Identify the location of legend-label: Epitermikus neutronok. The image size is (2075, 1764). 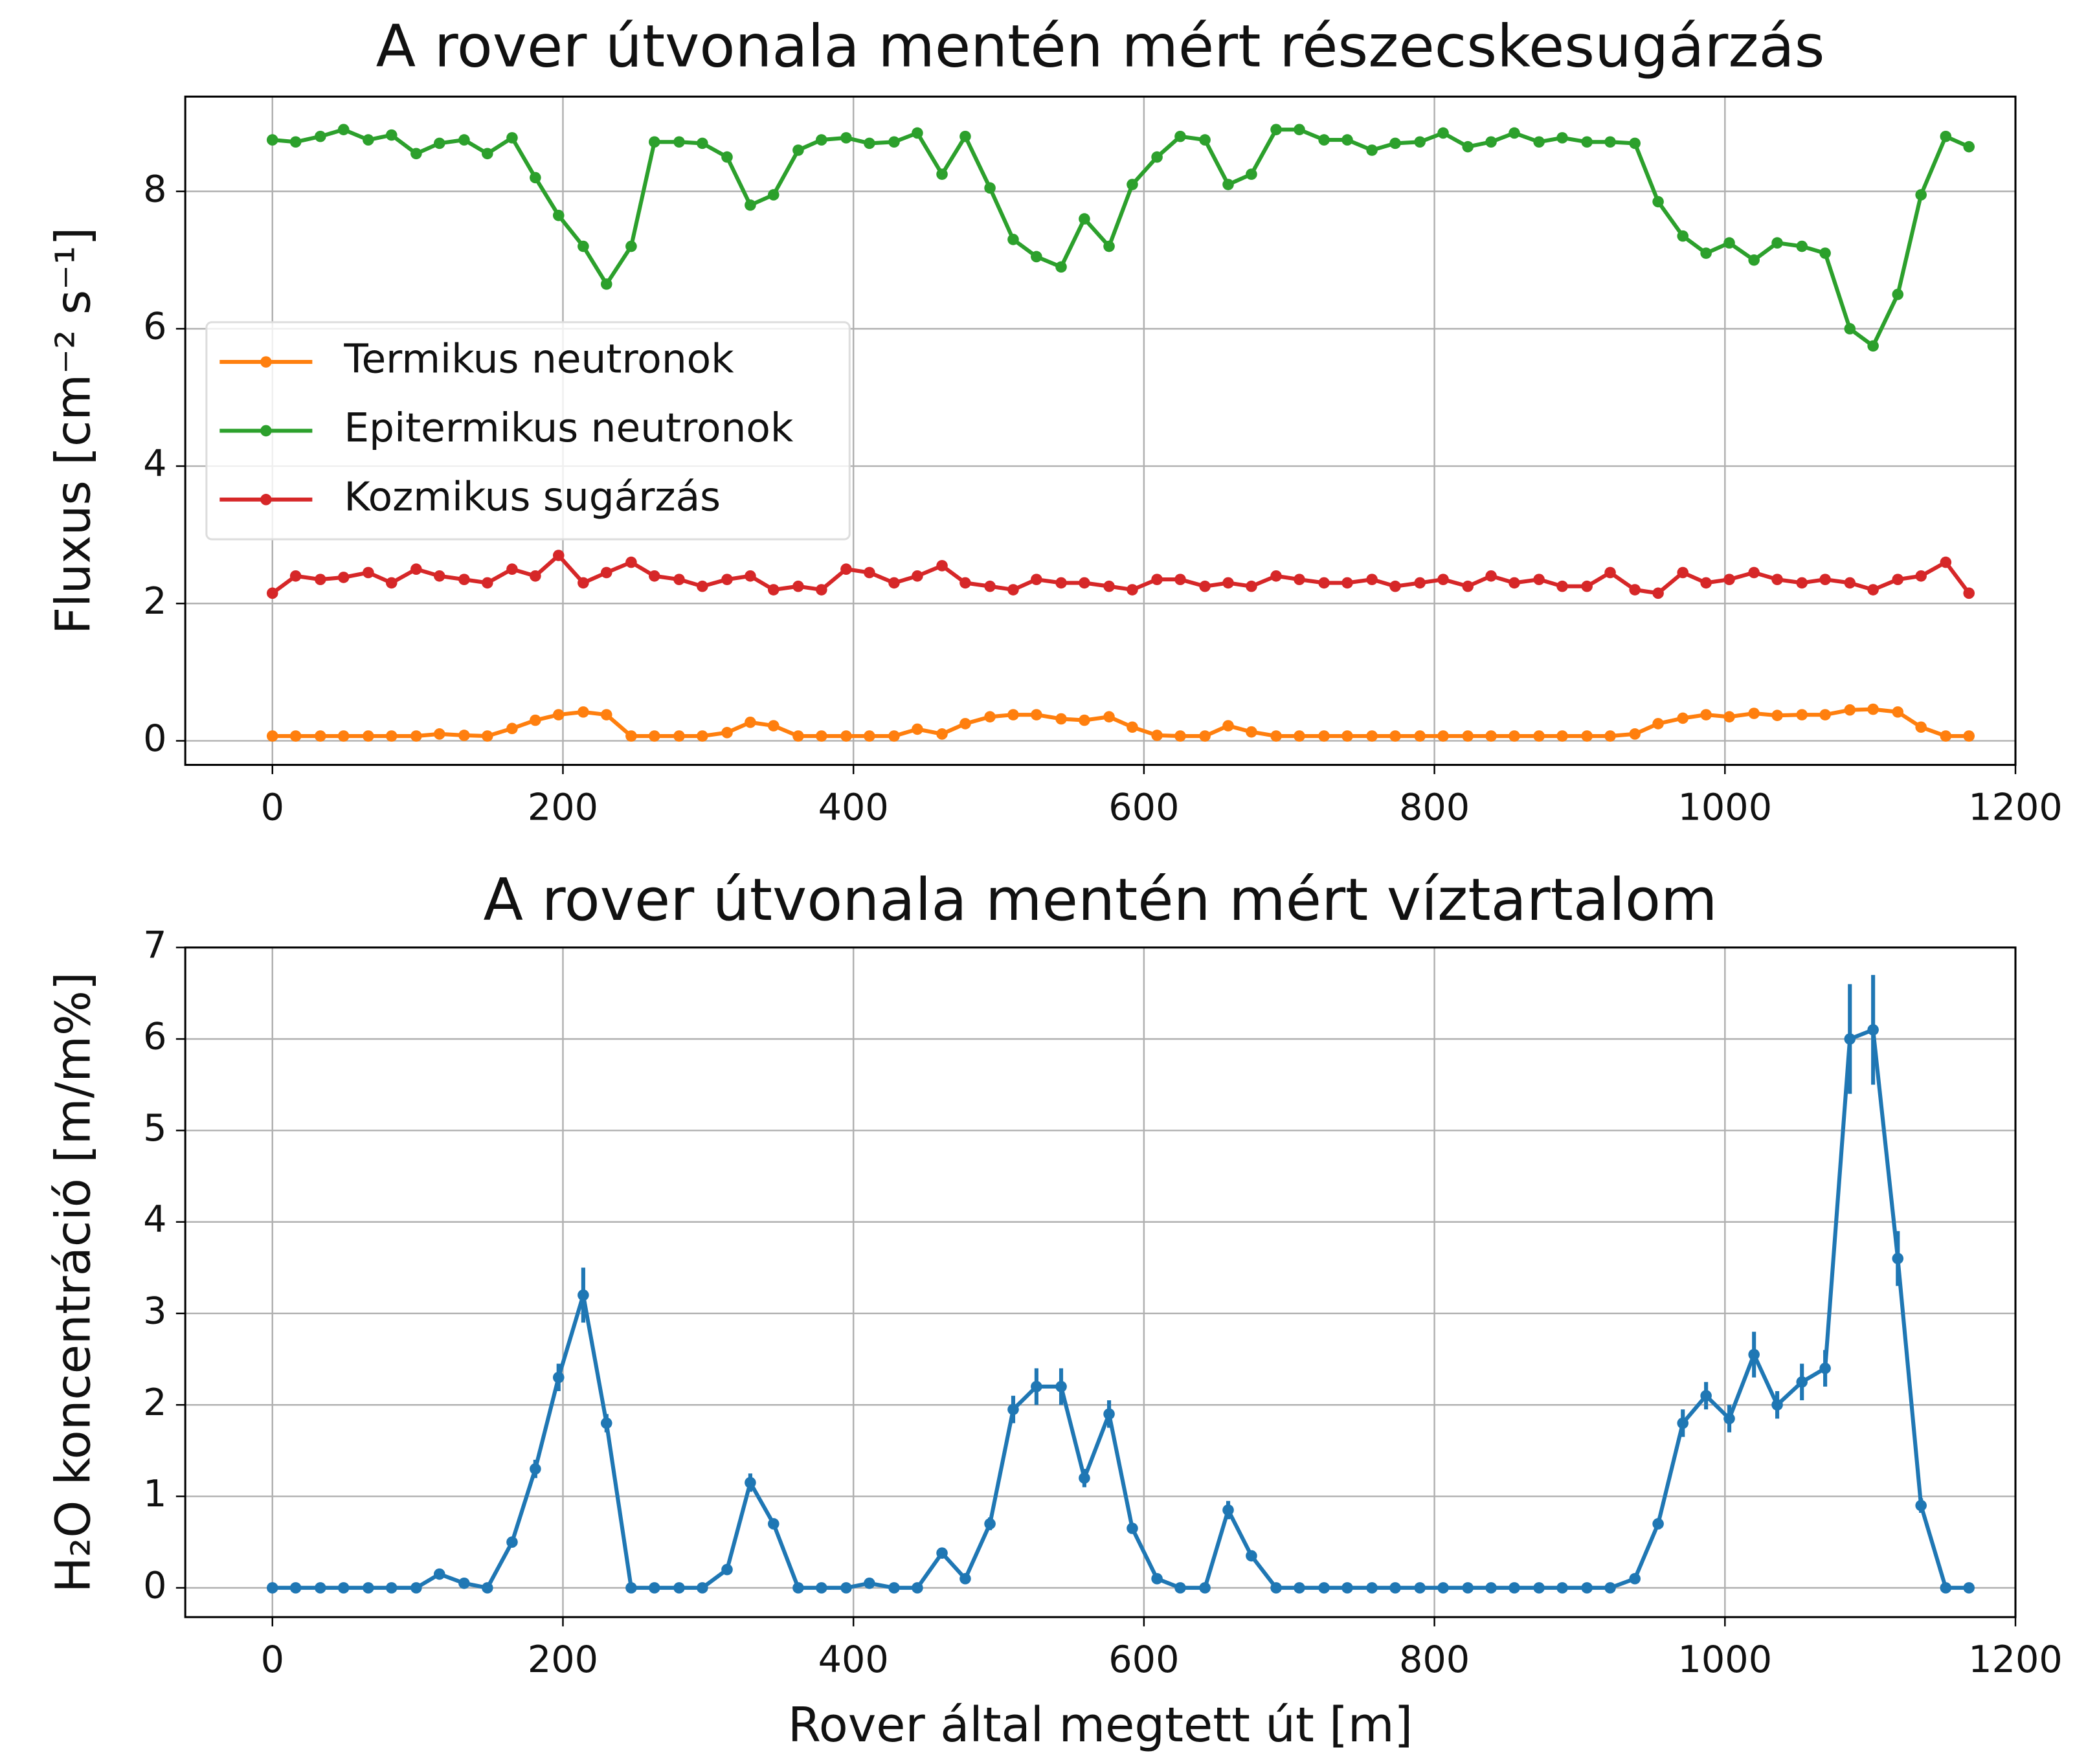
(568, 428).